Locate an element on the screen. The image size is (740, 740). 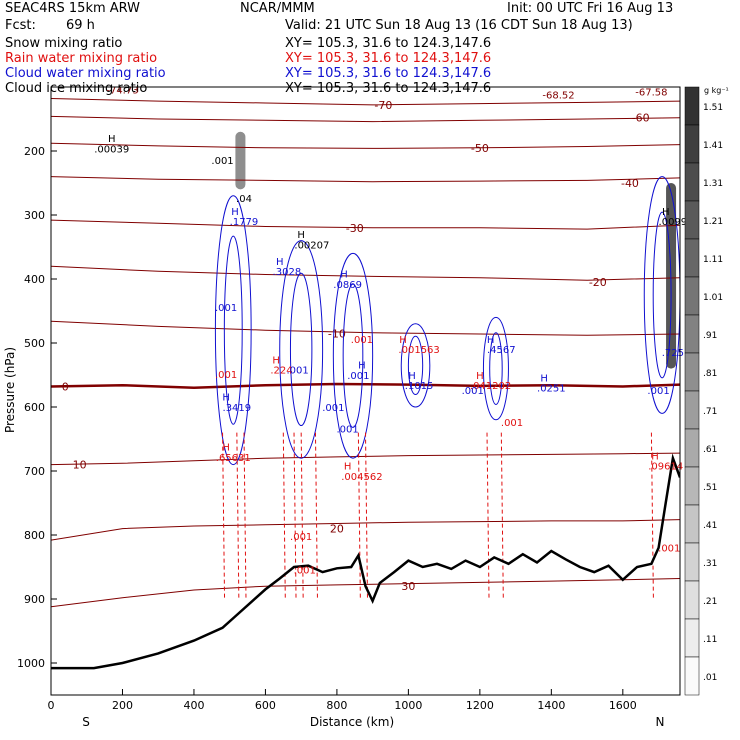
isotherm-label-2: -50 is located at coordinates (480, 148).